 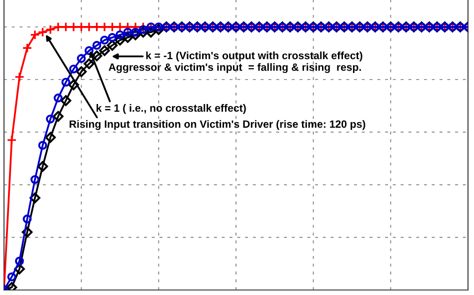 I want to click on annotation: k = 1 ( i.e., no crosstalk effect), so click(x=171, y=109).